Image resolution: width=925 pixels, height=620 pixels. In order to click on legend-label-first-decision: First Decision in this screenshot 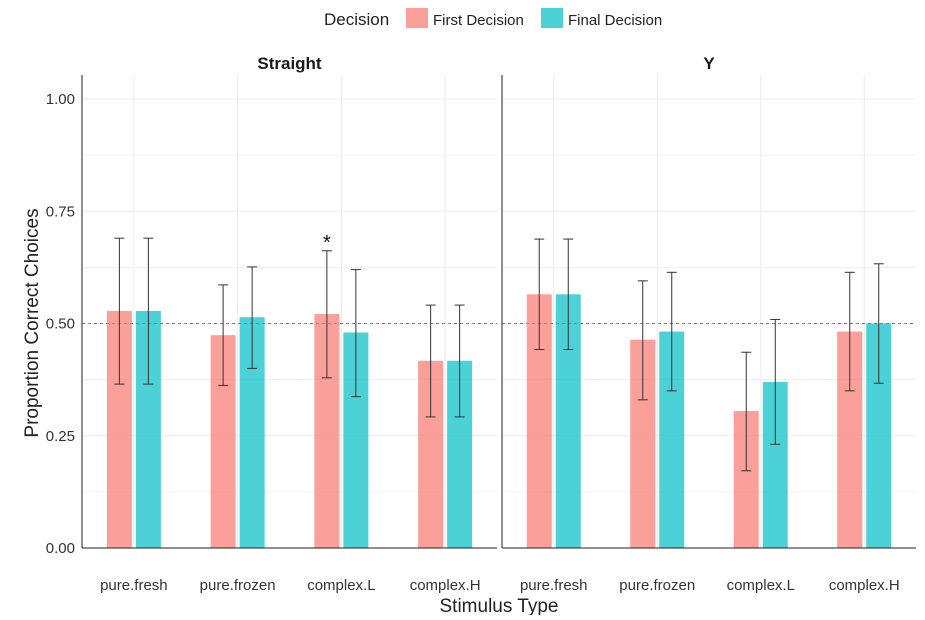, I will do `click(478, 20)`.